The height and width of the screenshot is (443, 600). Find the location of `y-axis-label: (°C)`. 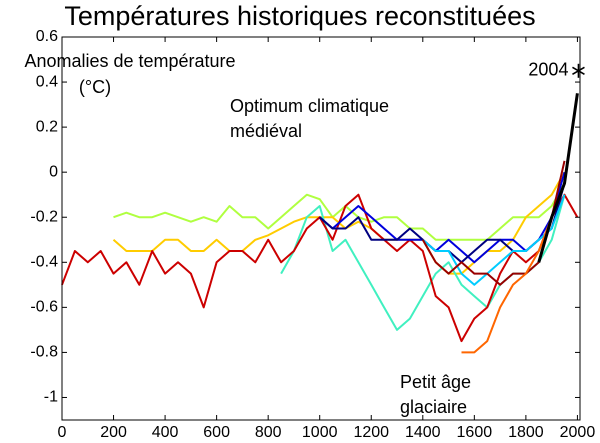

y-axis-label: (°C) is located at coordinates (95, 87).